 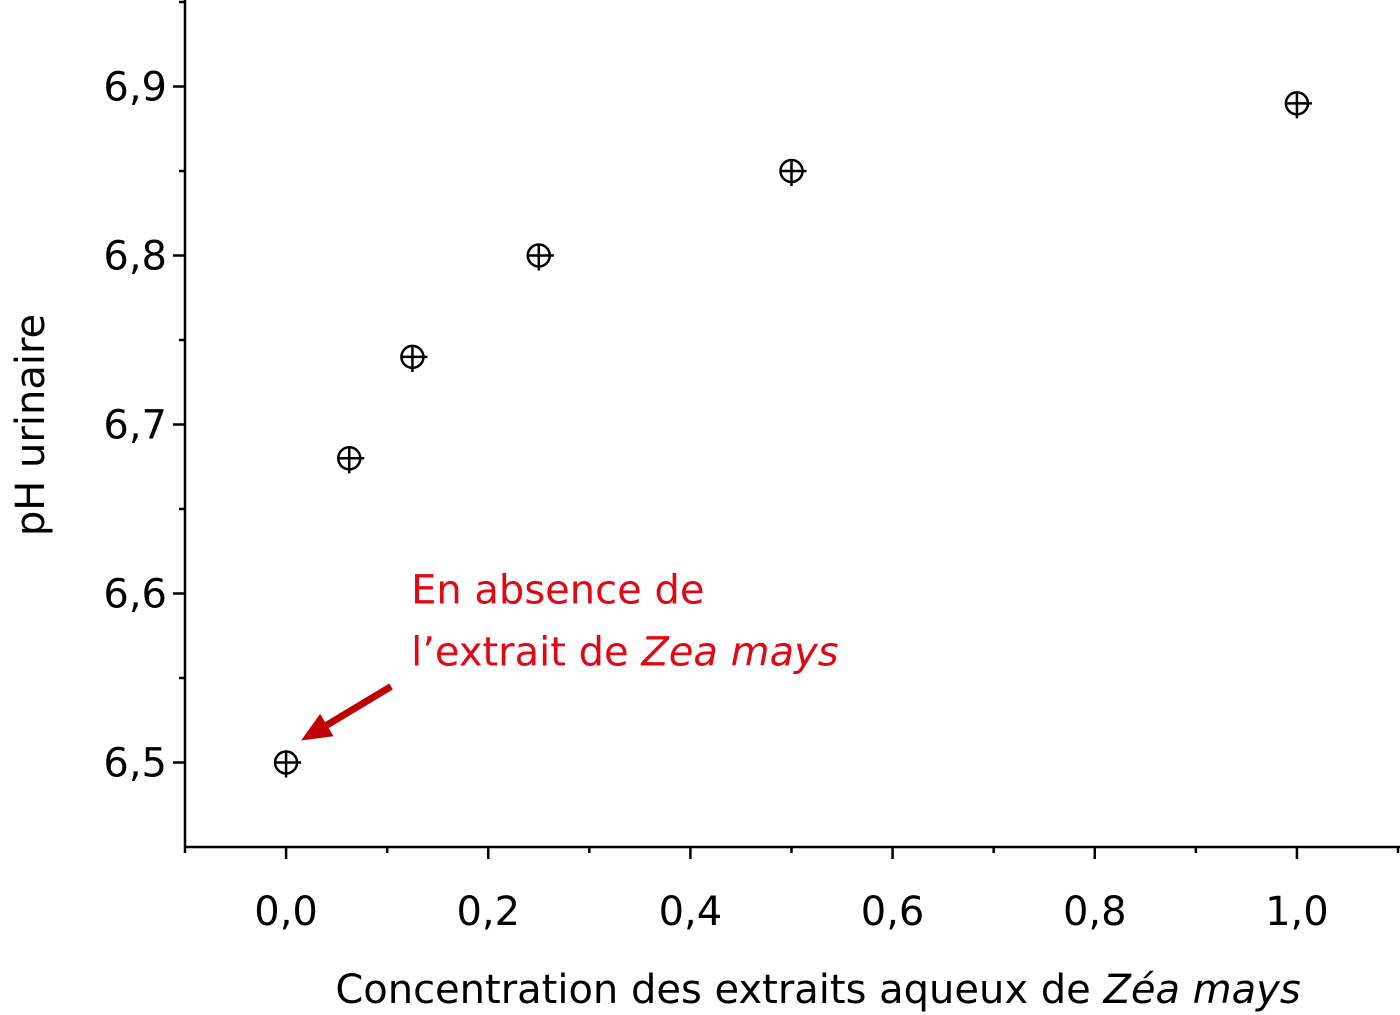 What do you see at coordinates (893, 912) in the screenshot?
I see `x-tick-label: 0,6` at bounding box center [893, 912].